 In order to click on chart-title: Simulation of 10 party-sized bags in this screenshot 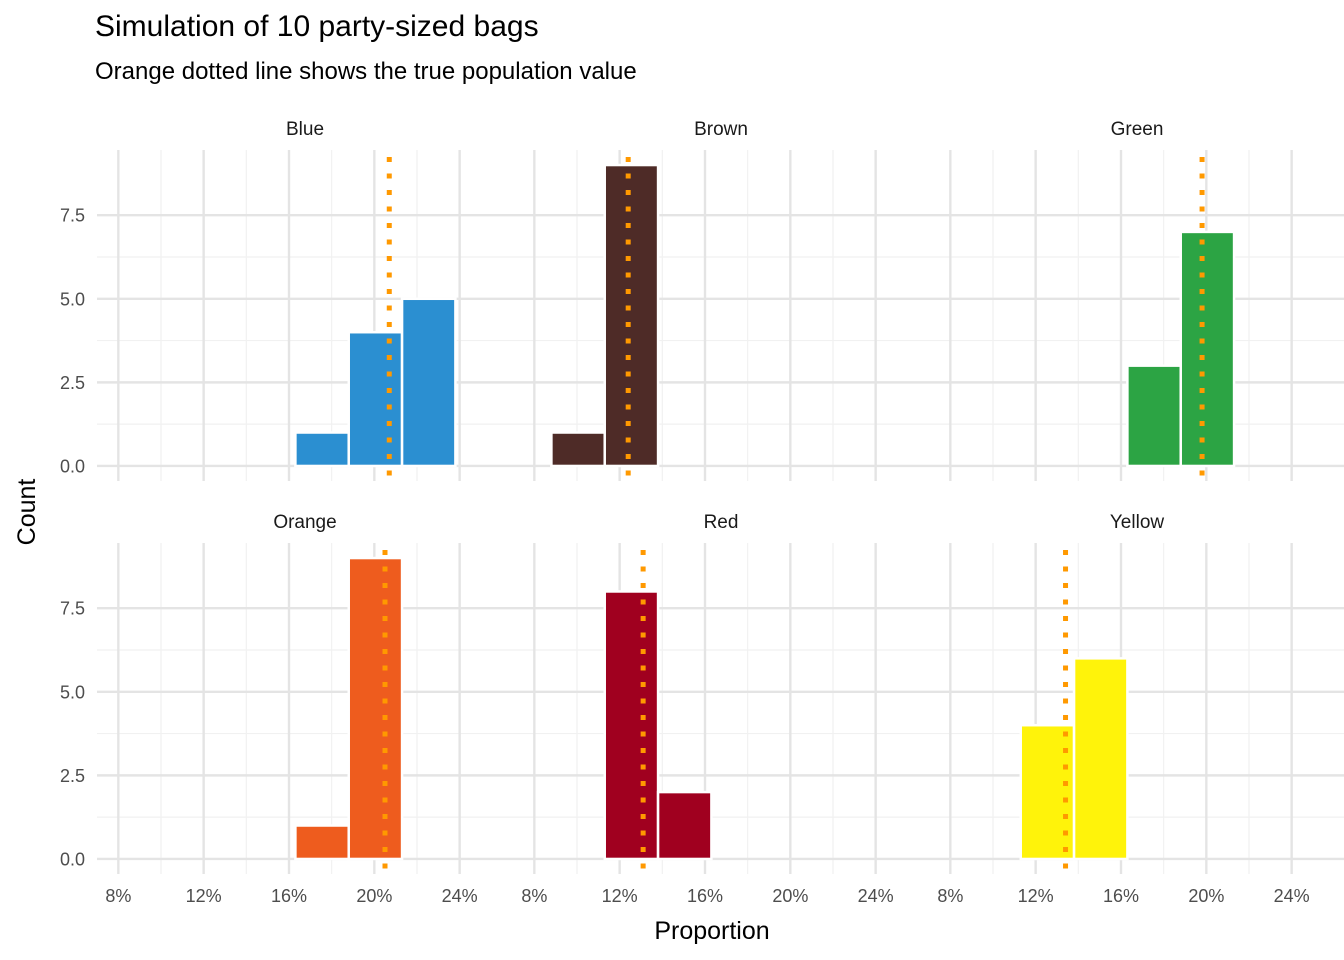, I will do `click(317, 26)`.